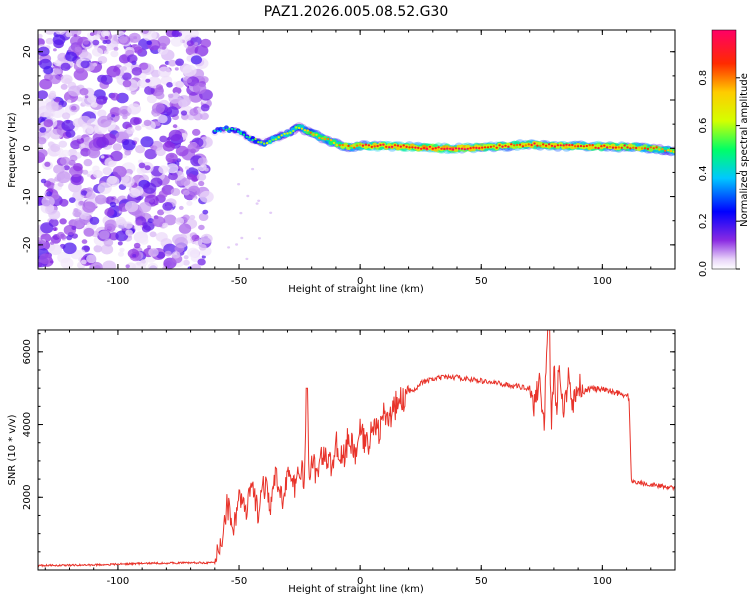 The image size is (750, 600). I want to click on x-tick-label: 50, so click(481, 581).